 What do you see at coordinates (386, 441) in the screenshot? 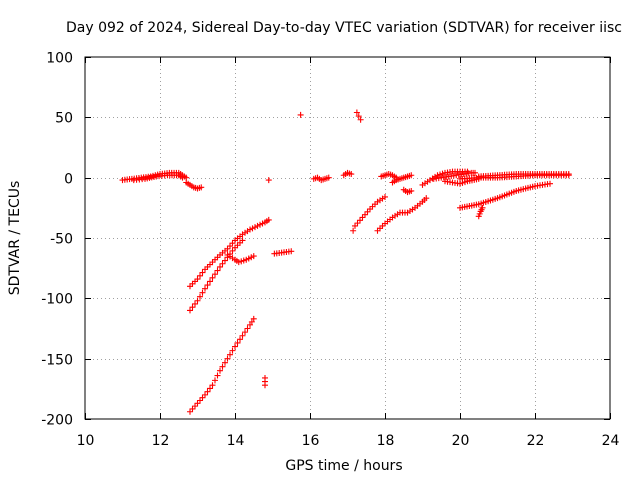
I see `x-tick-label: 18` at bounding box center [386, 441].